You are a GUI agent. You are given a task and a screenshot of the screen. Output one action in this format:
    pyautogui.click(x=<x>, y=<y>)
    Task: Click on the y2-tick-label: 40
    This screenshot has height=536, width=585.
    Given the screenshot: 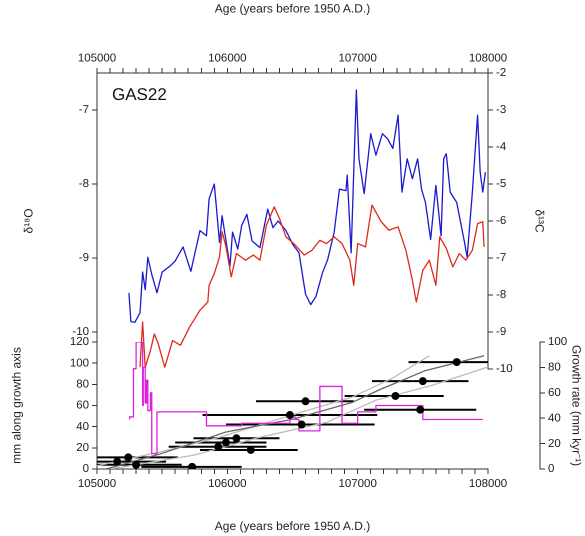 What is the action you would take?
    pyautogui.click(x=554, y=418)
    